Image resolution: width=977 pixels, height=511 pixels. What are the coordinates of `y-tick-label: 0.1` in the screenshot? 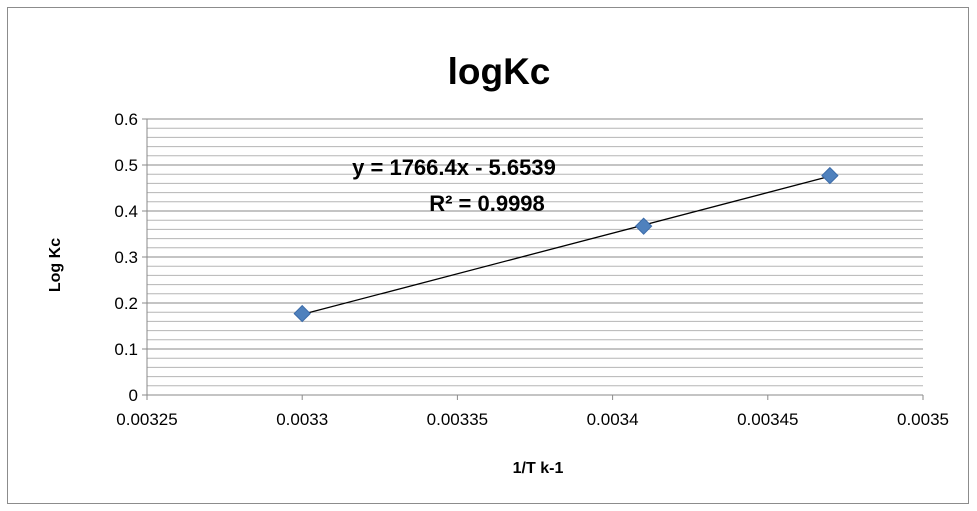 It's located at (126, 349).